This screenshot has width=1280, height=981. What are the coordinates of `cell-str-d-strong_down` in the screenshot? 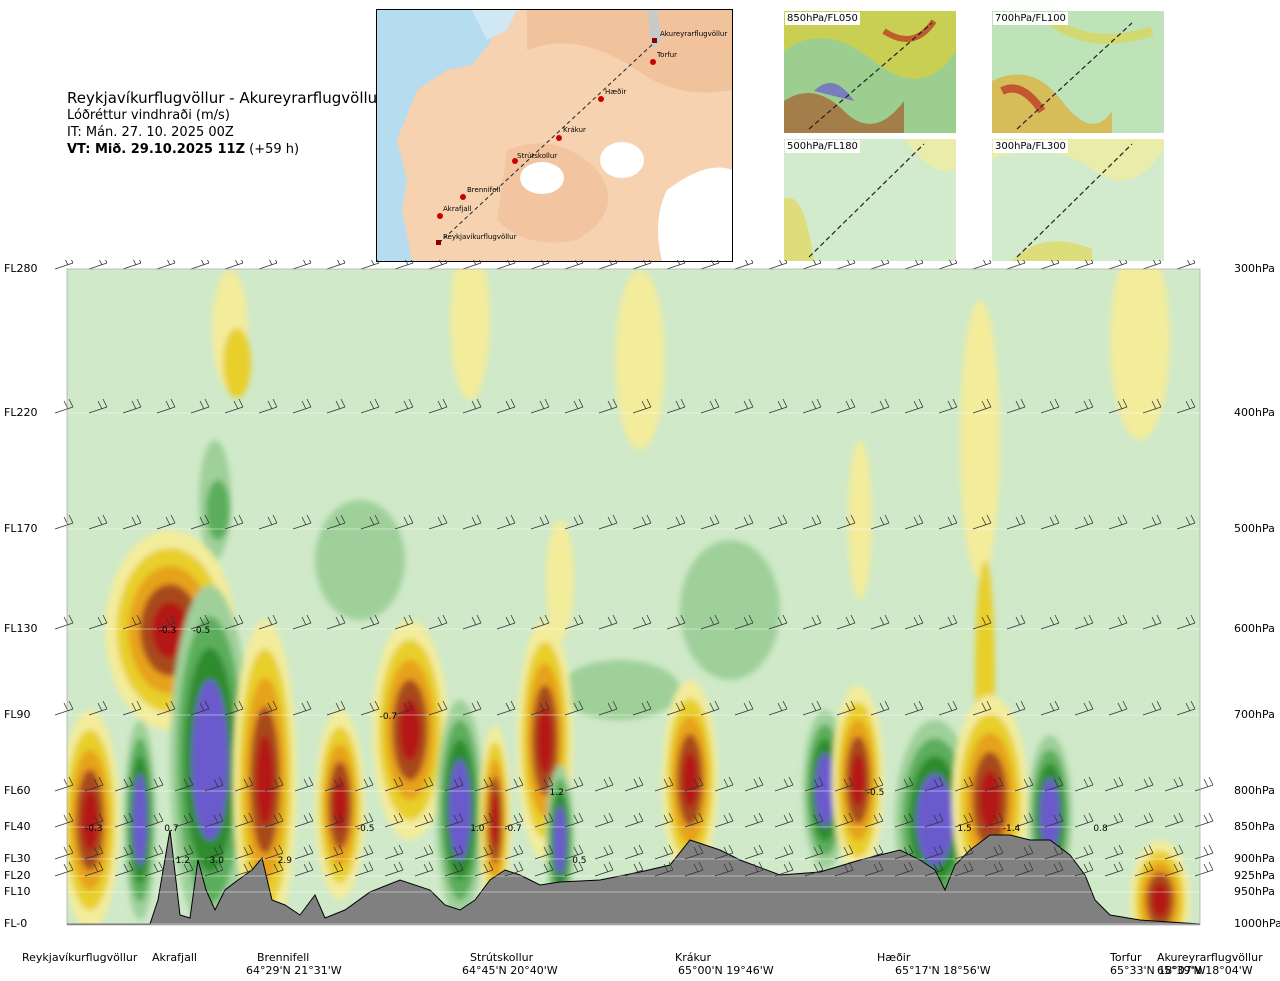 It's located at (560, 840).